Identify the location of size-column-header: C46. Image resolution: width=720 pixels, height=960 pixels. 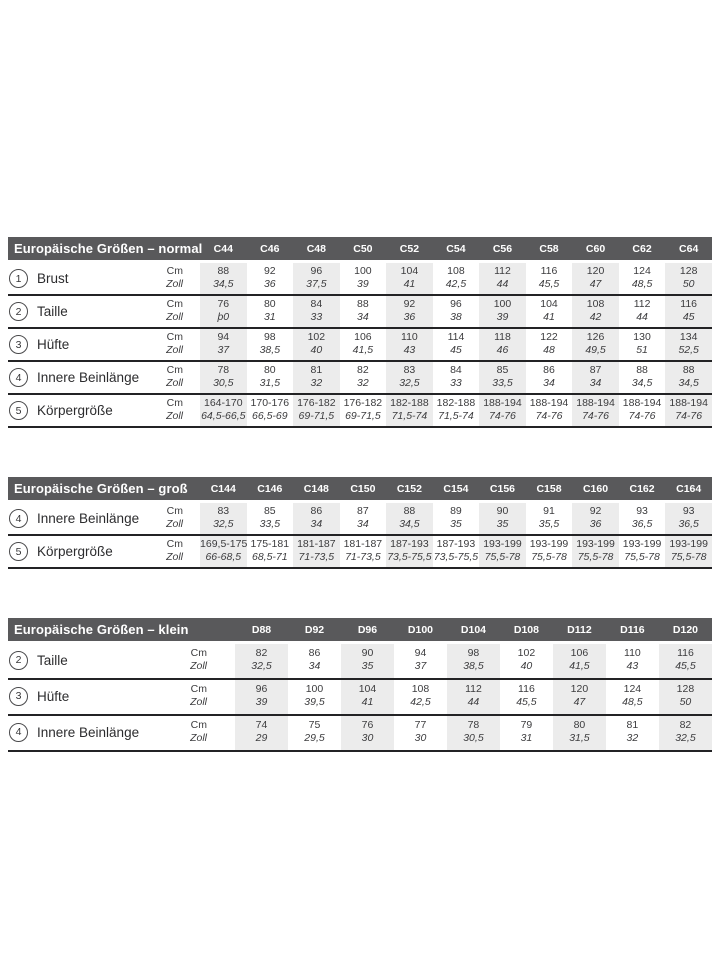
(270, 250).